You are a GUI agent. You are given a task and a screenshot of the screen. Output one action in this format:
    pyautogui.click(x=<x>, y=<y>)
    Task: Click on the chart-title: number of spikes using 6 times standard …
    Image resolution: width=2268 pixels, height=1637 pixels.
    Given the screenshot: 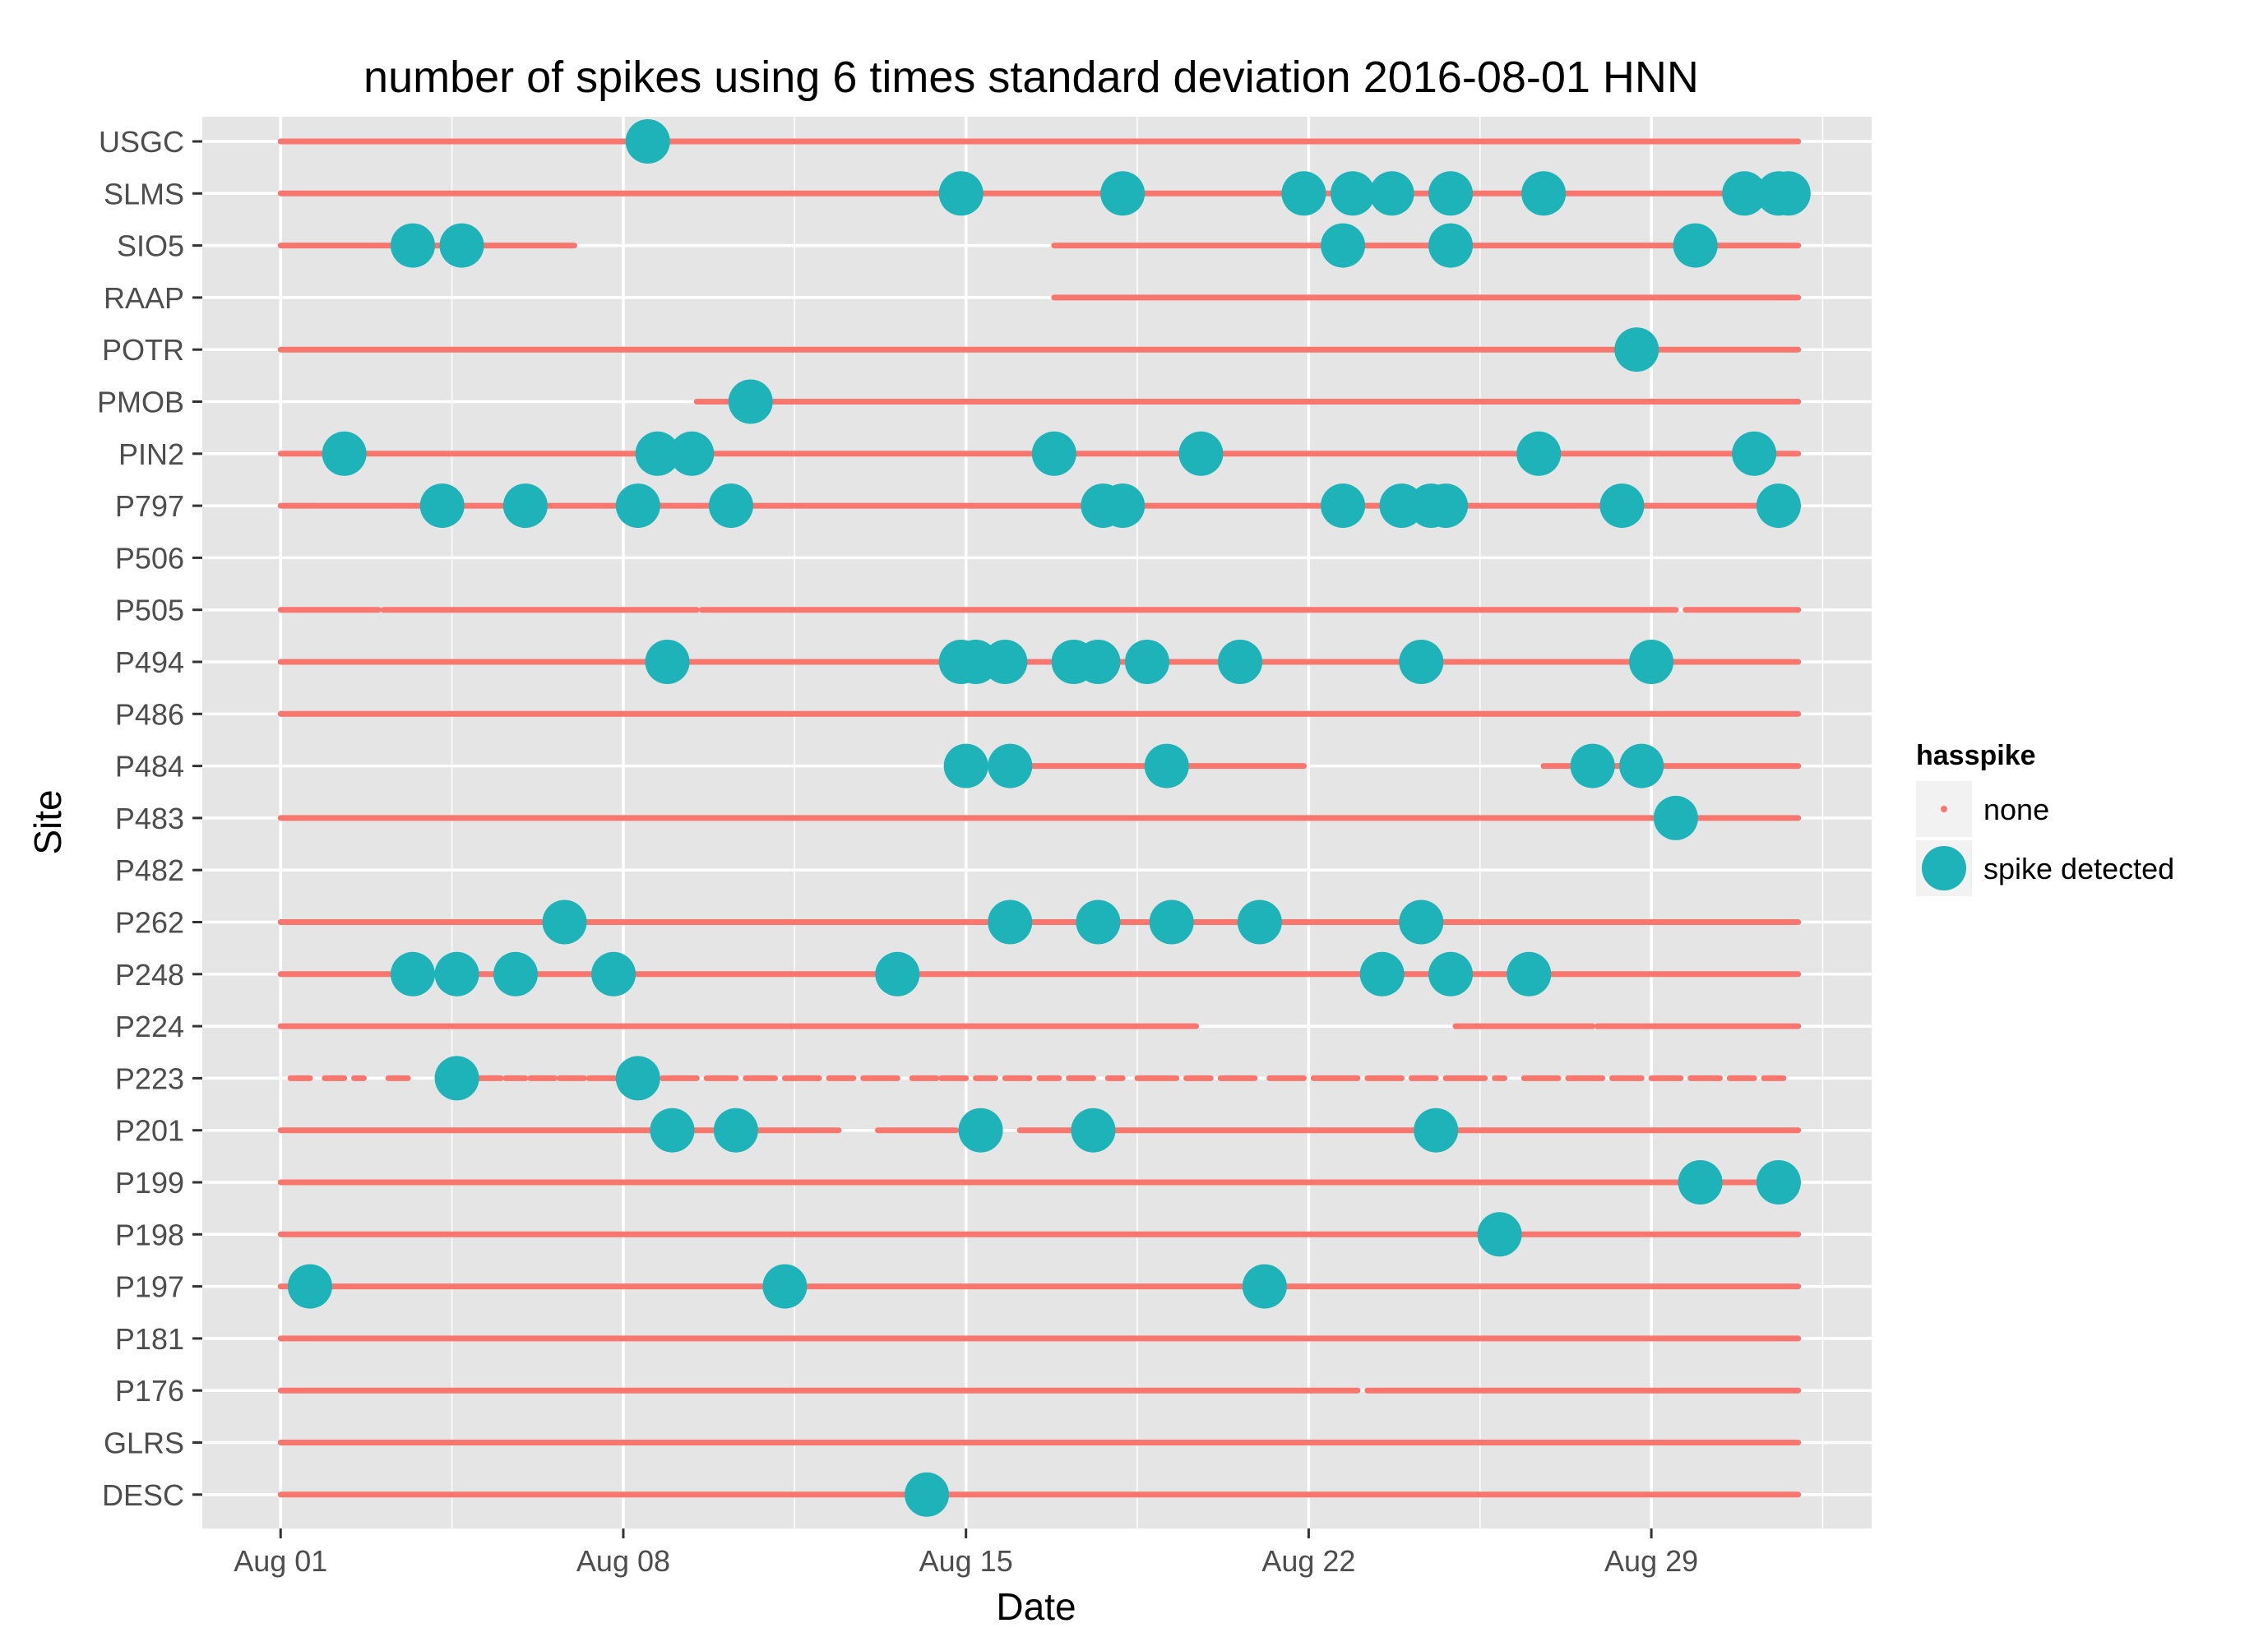 What is the action you would take?
    pyautogui.click(x=1031, y=77)
    